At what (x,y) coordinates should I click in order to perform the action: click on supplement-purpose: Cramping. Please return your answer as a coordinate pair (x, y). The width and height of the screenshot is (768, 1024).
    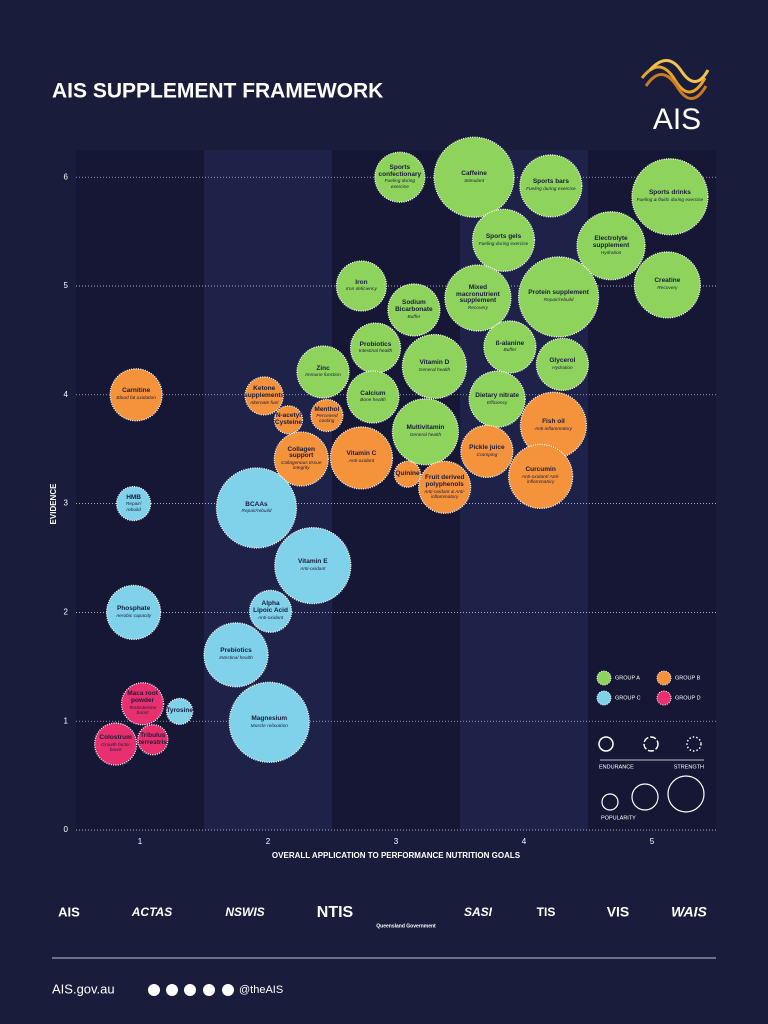
    Looking at the image, I should click on (487, 455).